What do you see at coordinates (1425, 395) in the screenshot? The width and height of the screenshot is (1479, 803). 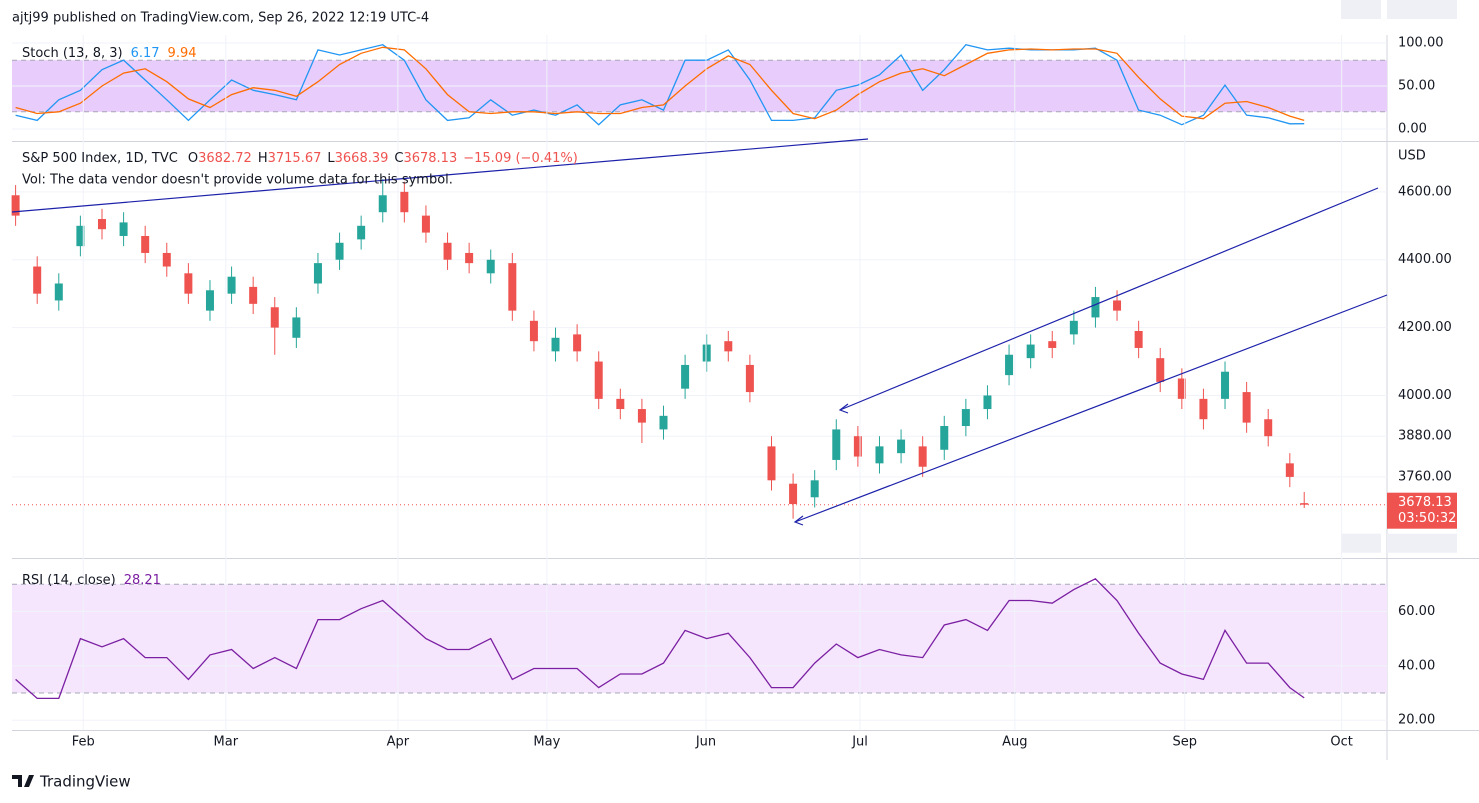 I see `y-tick-label: 4000.00` at bounding box center [1425, 395].